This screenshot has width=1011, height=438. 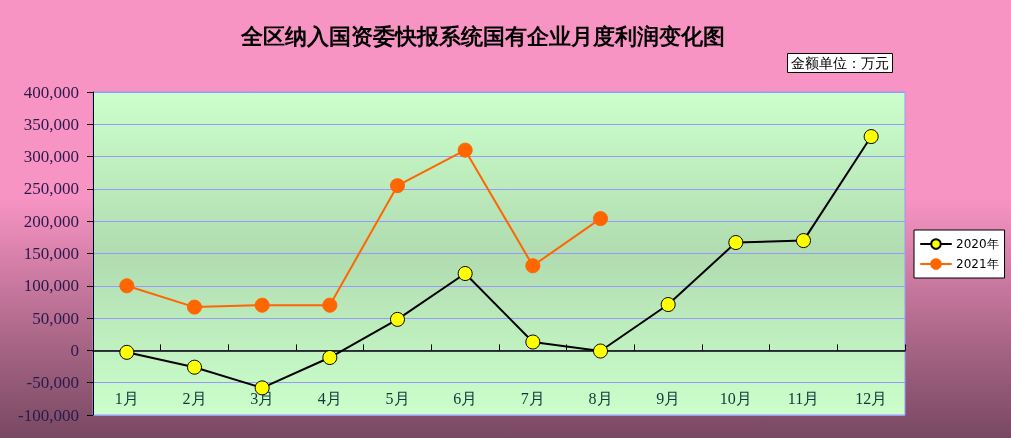 What do you see at coordinates (74, 350) in the screenshot?
I see `y-tick-label: 0` at bounding box center [74, 350].